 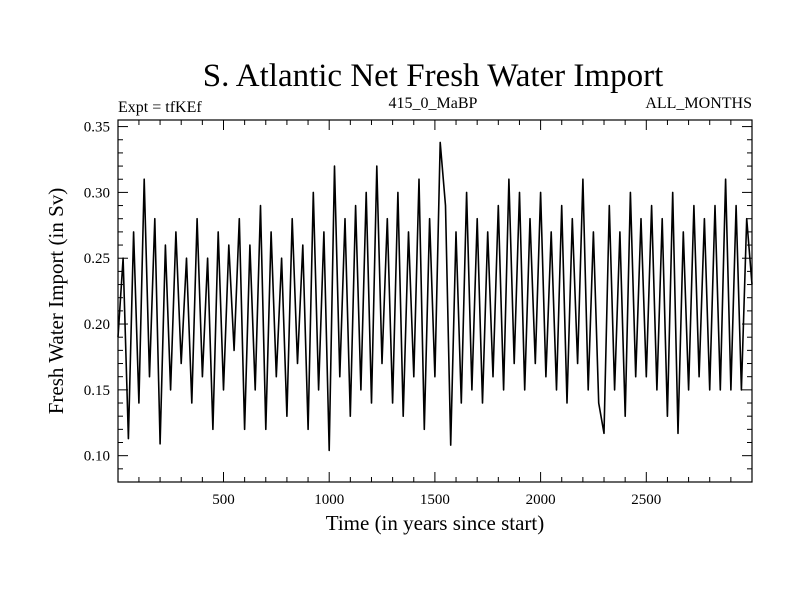 What do you see at coordinates (646, 500) in the screenshot?
I see `x-tick-label: 2500` at bounding box center [646, 500].